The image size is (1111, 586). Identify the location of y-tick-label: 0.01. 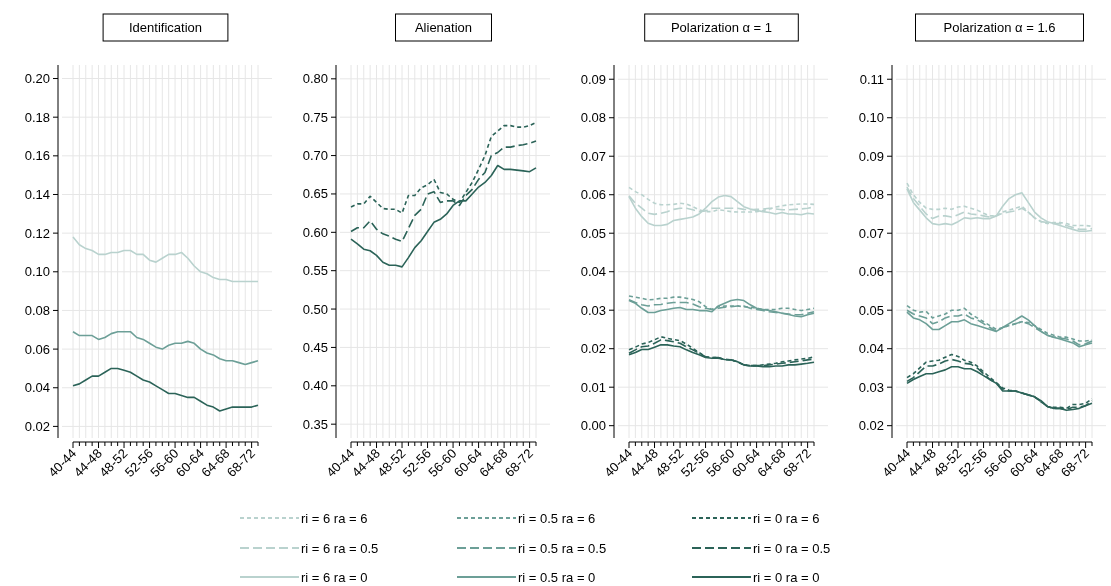
(593, 387).